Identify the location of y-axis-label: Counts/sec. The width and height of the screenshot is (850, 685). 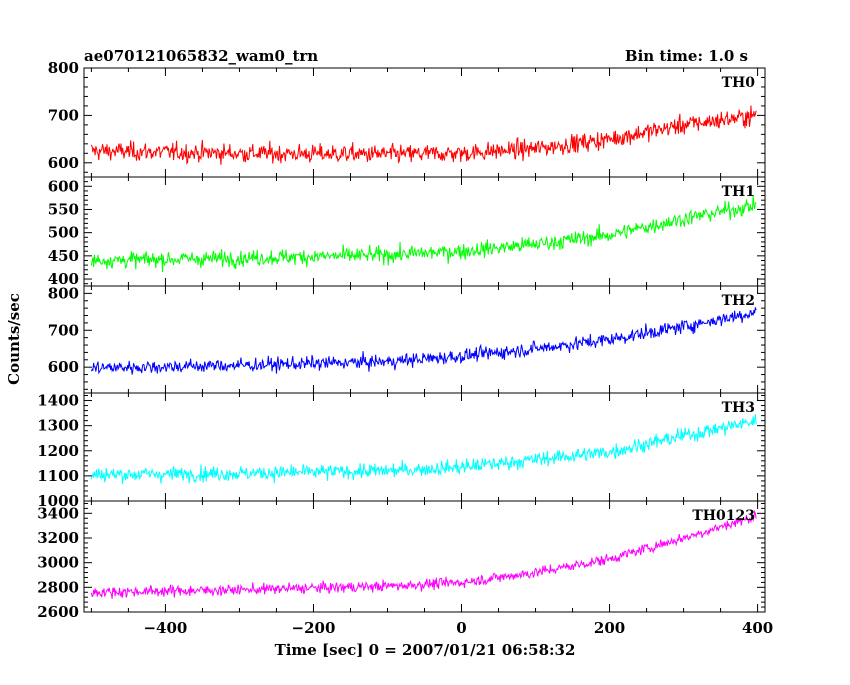
(14, 339).